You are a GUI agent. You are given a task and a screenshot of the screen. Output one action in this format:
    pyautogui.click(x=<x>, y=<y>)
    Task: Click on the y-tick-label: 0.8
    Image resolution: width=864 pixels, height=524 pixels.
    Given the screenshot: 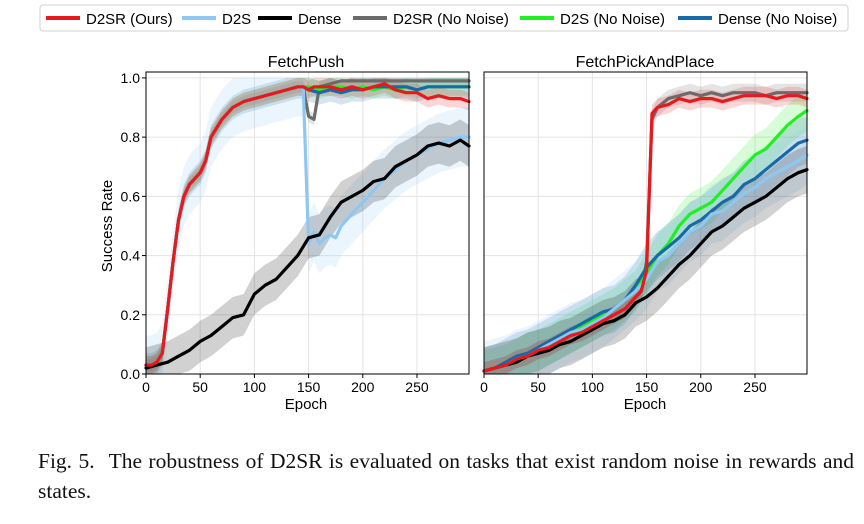 What is the action you would take?
    pyautogui.click(x=131, y=137)
    